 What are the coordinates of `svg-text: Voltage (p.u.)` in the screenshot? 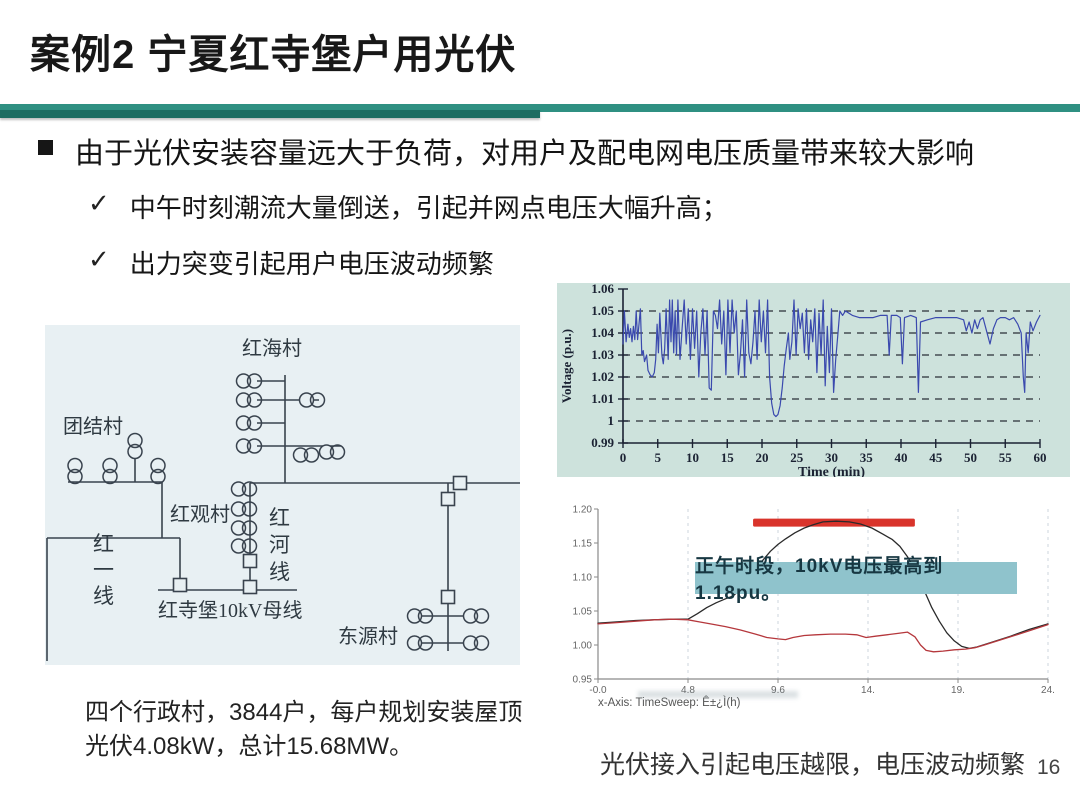 It's located at (566, 366).